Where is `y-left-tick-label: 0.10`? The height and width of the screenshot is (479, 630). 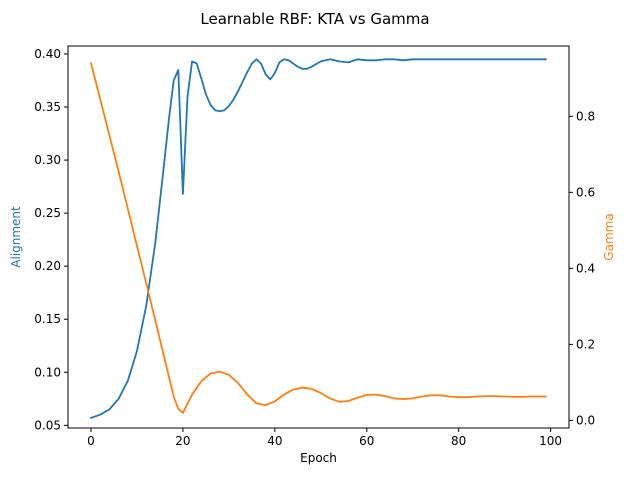 y-left-tick-label: 0.10 is located at coordinates (47, 372).